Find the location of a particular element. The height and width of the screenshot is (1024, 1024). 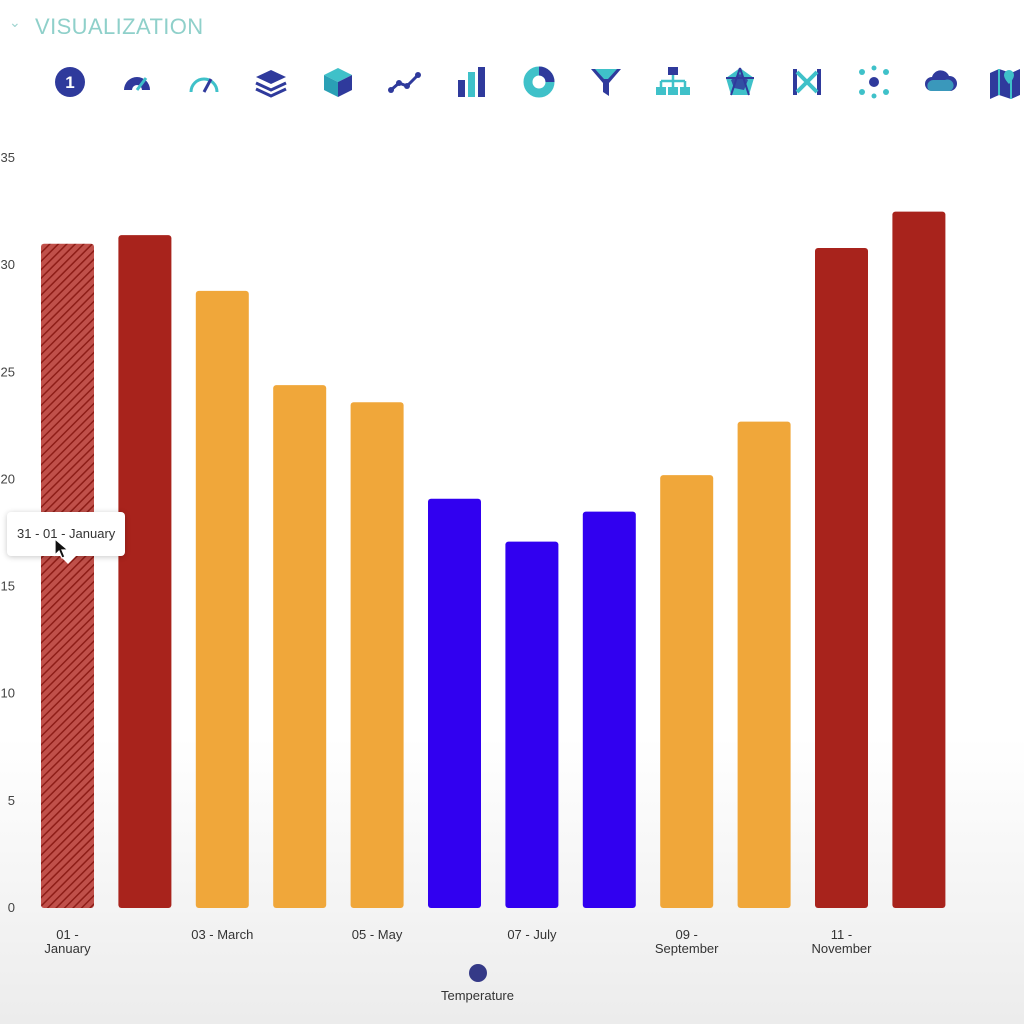

bar-05-may is located at coordinates (377, 655).